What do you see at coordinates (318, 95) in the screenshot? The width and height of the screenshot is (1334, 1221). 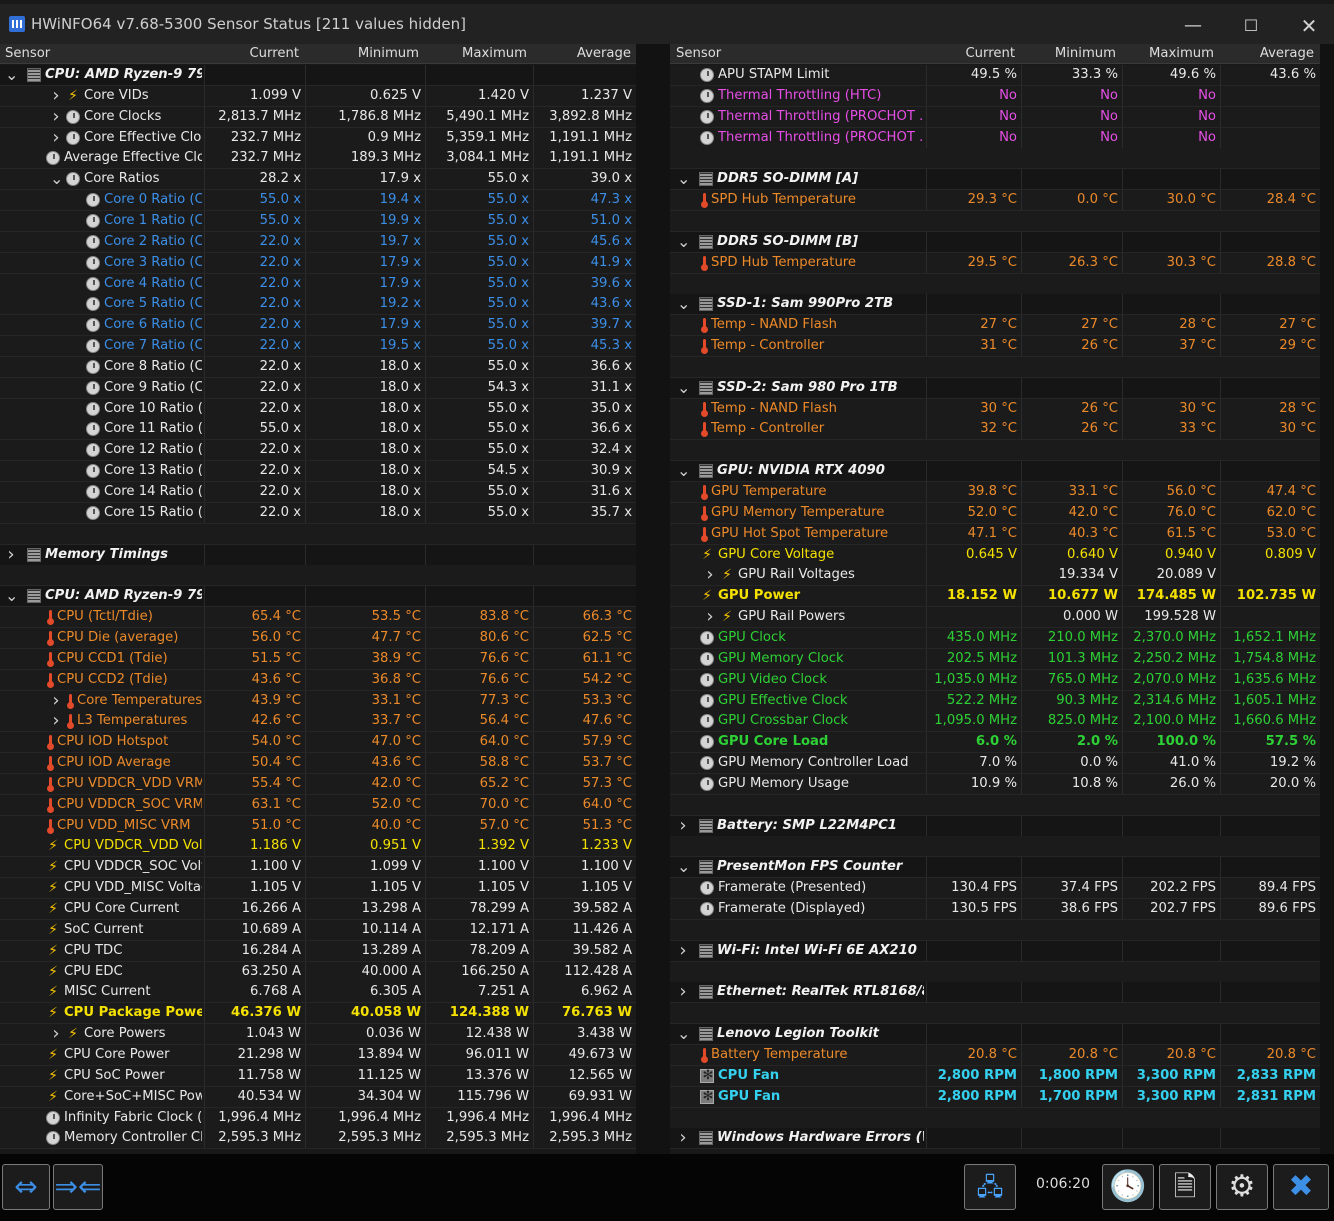 I see `sensor-row: › ⚡ Core VIDs 1.099 V 0.625 V 1.420 V 1.237 V` at bounding box center [318, 95].